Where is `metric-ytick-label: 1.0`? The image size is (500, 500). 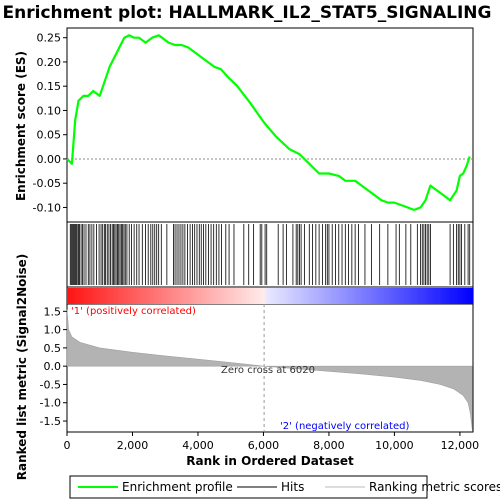
metric-ytick-label: 1.0 is located at coordinates (53, 330).